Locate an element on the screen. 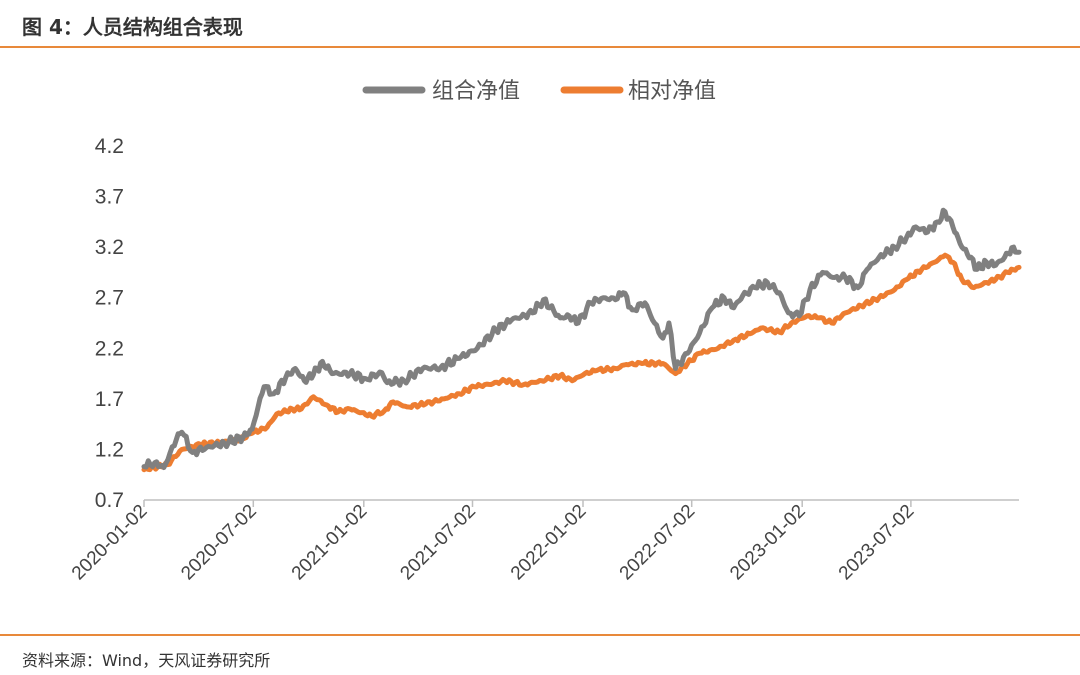 This screenshot has width=1080, height=675. legend-label-2: 相对净值 is located at coordinates (672, 91).